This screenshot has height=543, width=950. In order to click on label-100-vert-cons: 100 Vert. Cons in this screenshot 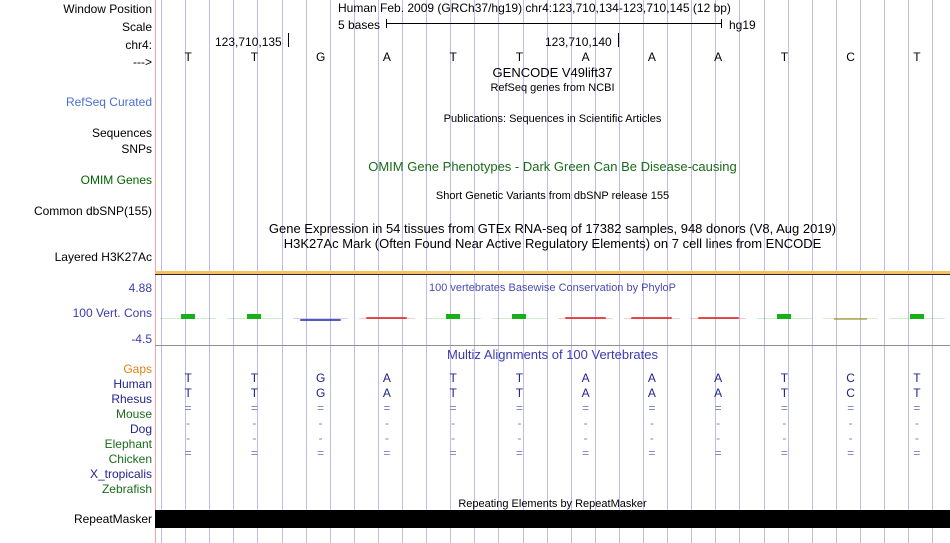, I will do `click(112, 313)`.